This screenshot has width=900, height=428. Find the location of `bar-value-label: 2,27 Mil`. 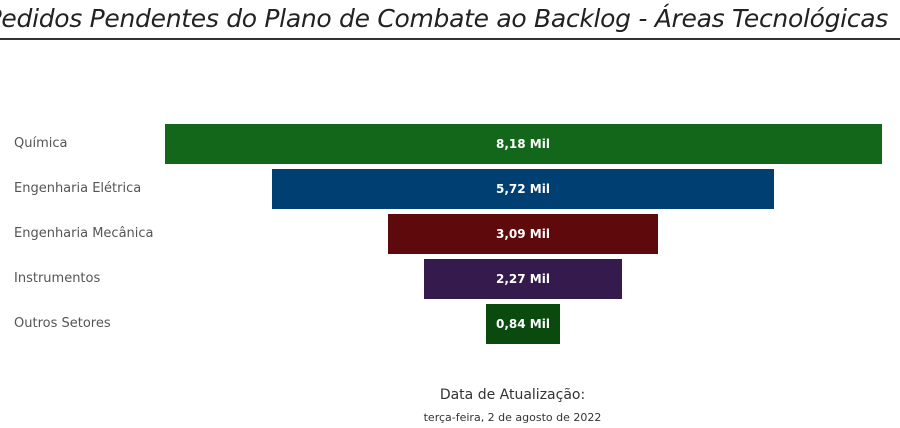

bar-value-label: 2,27 Mil is located at coordinates (523, 279).